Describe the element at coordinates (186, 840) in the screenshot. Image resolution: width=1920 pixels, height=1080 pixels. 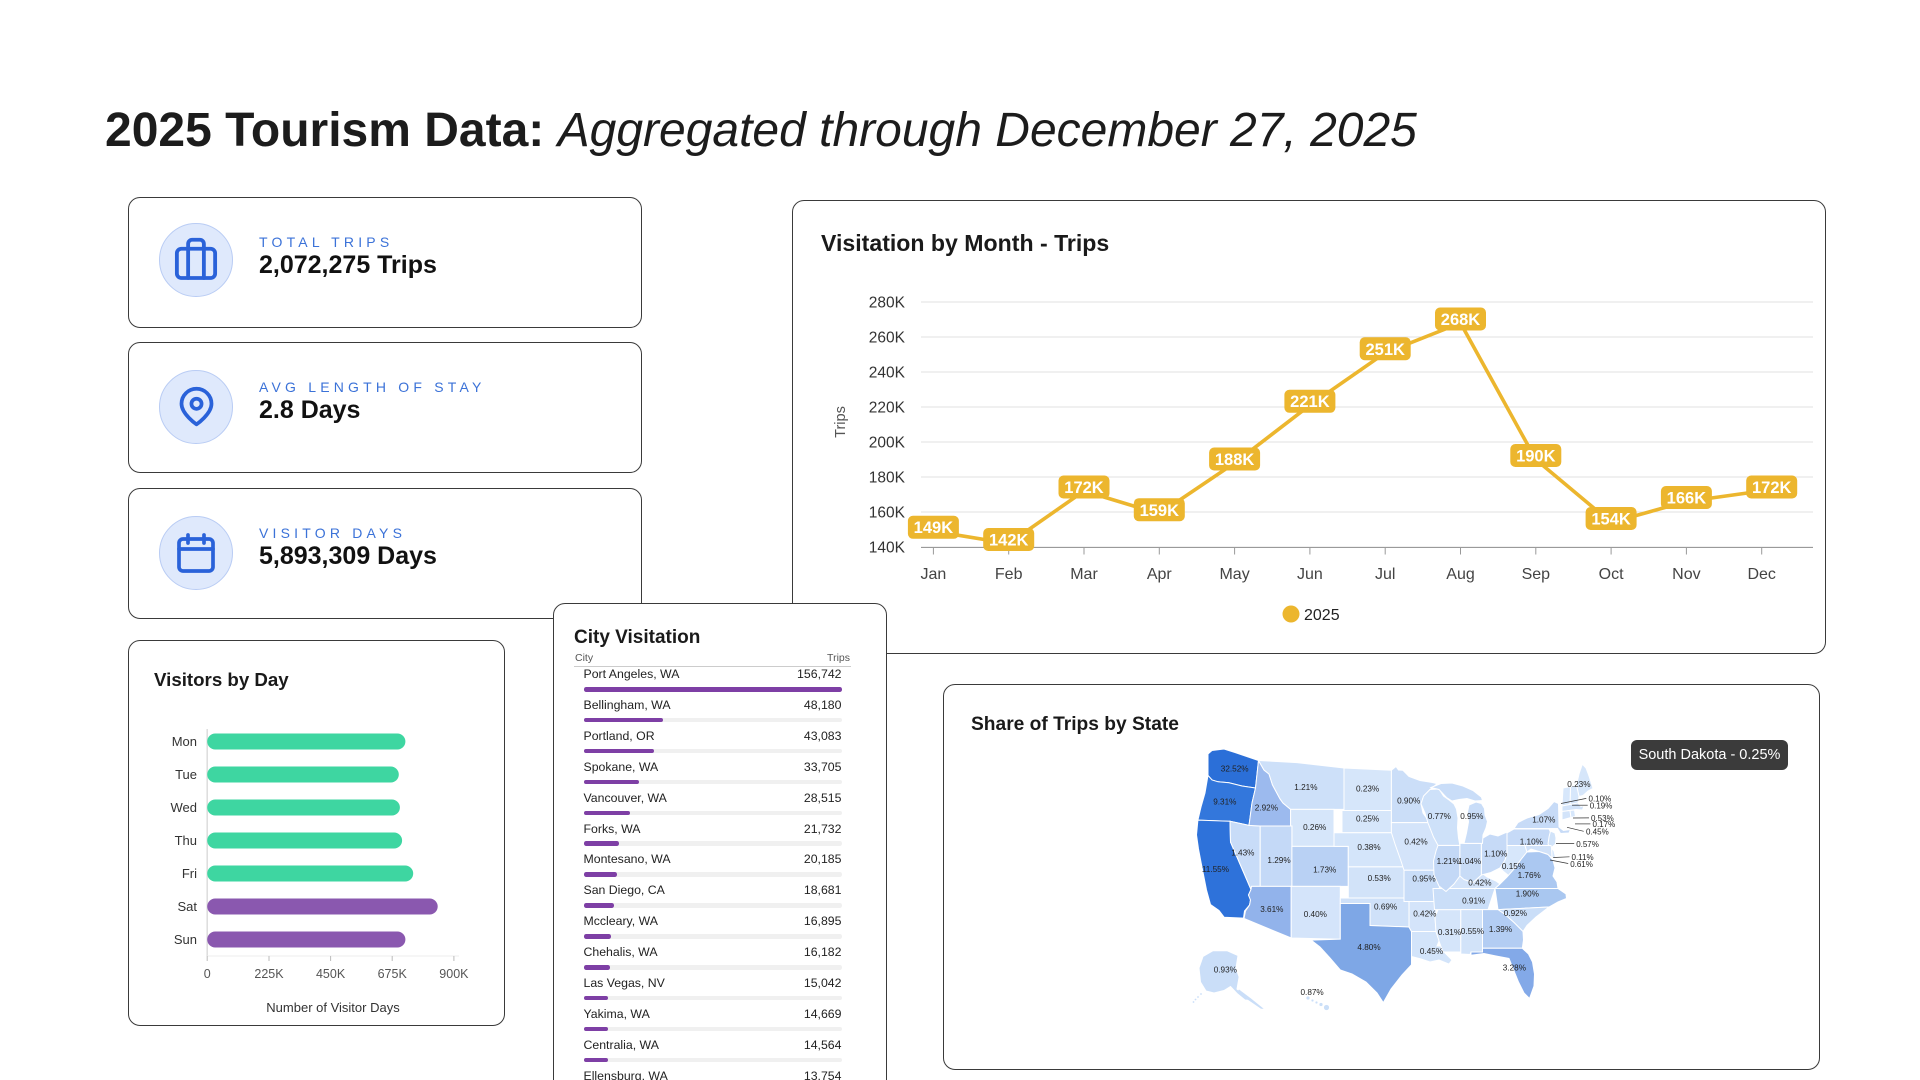
I see `svg-text: Thu` at that location.